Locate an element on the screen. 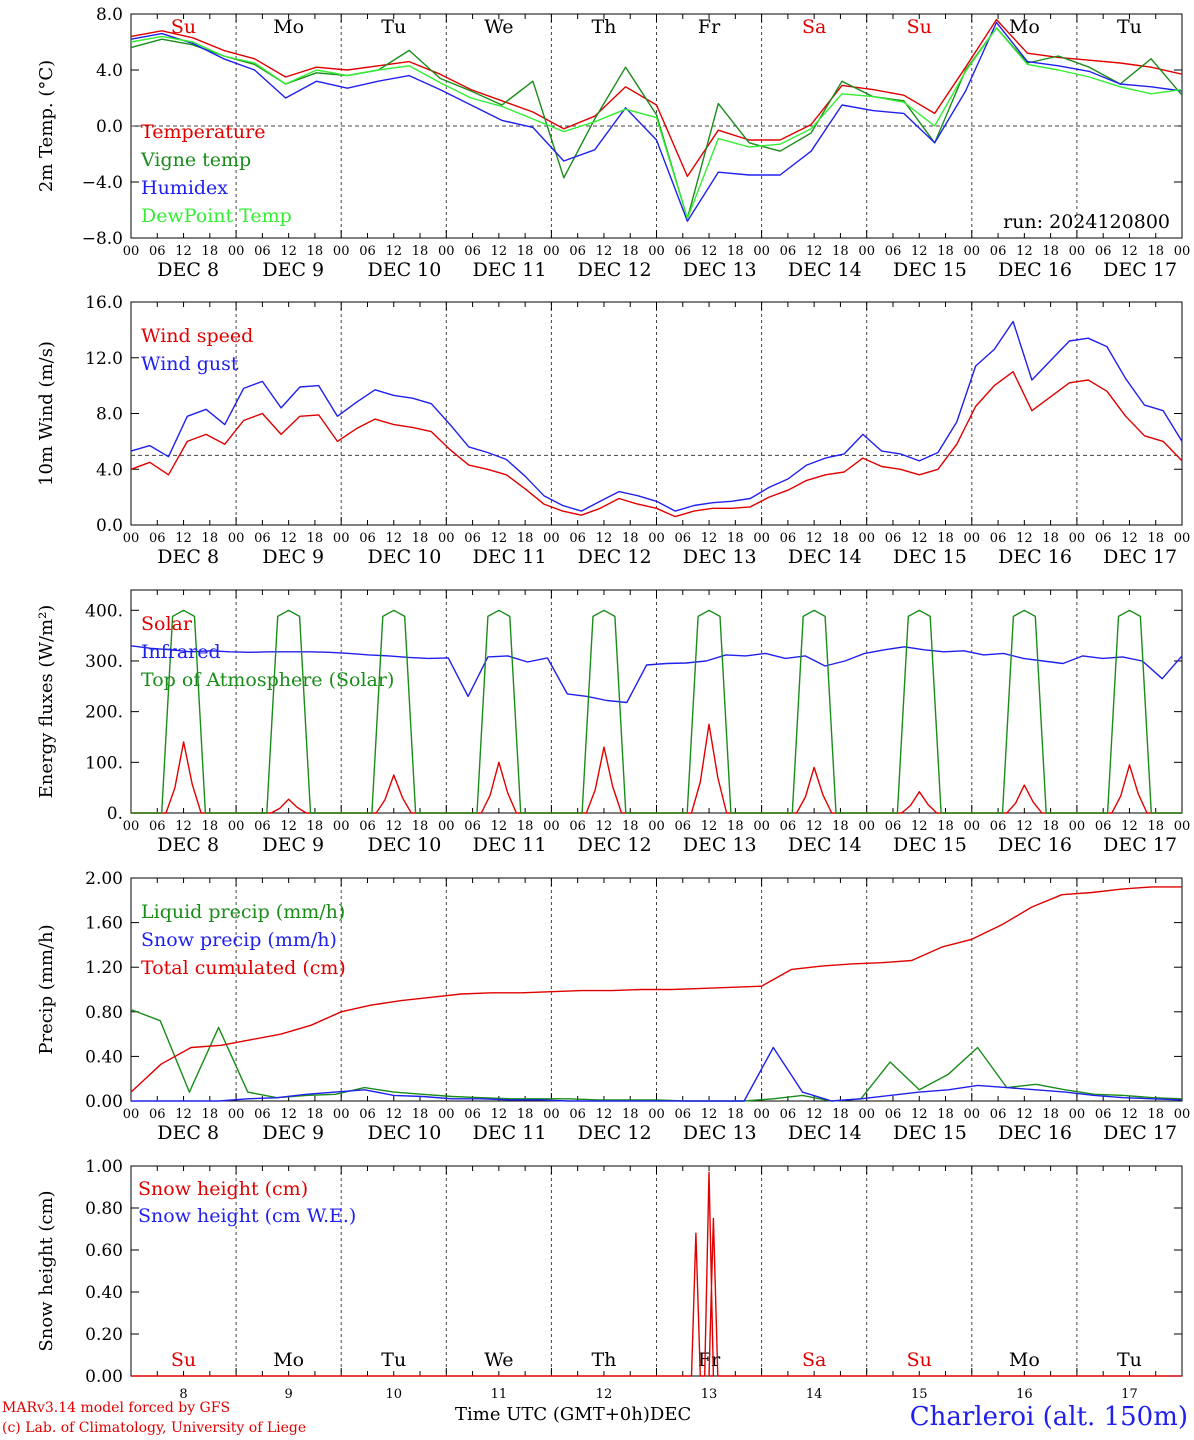  y-tick-label: 0. is located at coordinates (115, 814).